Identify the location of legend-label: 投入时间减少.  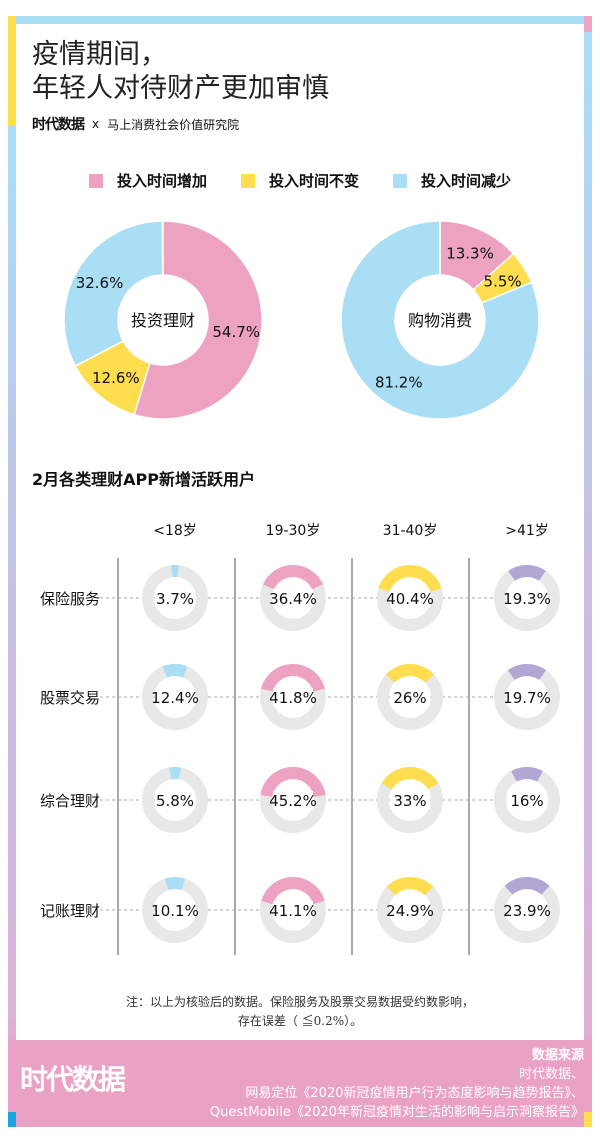
(466, 181).